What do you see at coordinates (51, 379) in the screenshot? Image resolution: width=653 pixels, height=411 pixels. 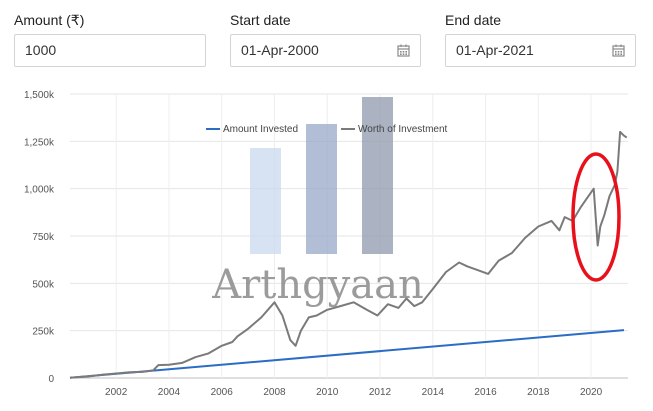 I see `y-tick-label: 0` at bounding box center [51, 379].